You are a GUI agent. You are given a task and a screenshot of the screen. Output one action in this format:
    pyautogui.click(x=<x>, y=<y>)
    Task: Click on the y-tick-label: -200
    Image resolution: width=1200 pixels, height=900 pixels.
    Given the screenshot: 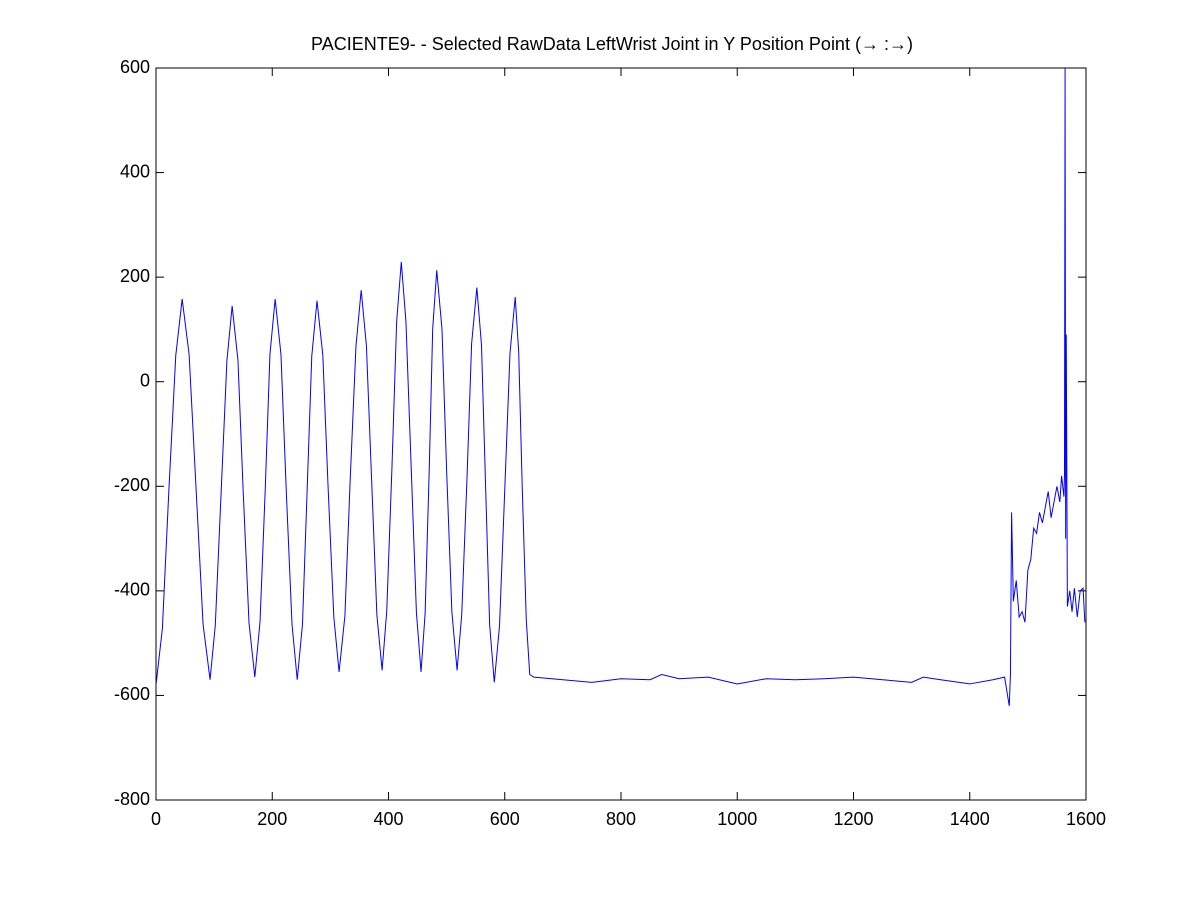 What is the action you would take?
    pyautogui.click(x=132, y=485)
    